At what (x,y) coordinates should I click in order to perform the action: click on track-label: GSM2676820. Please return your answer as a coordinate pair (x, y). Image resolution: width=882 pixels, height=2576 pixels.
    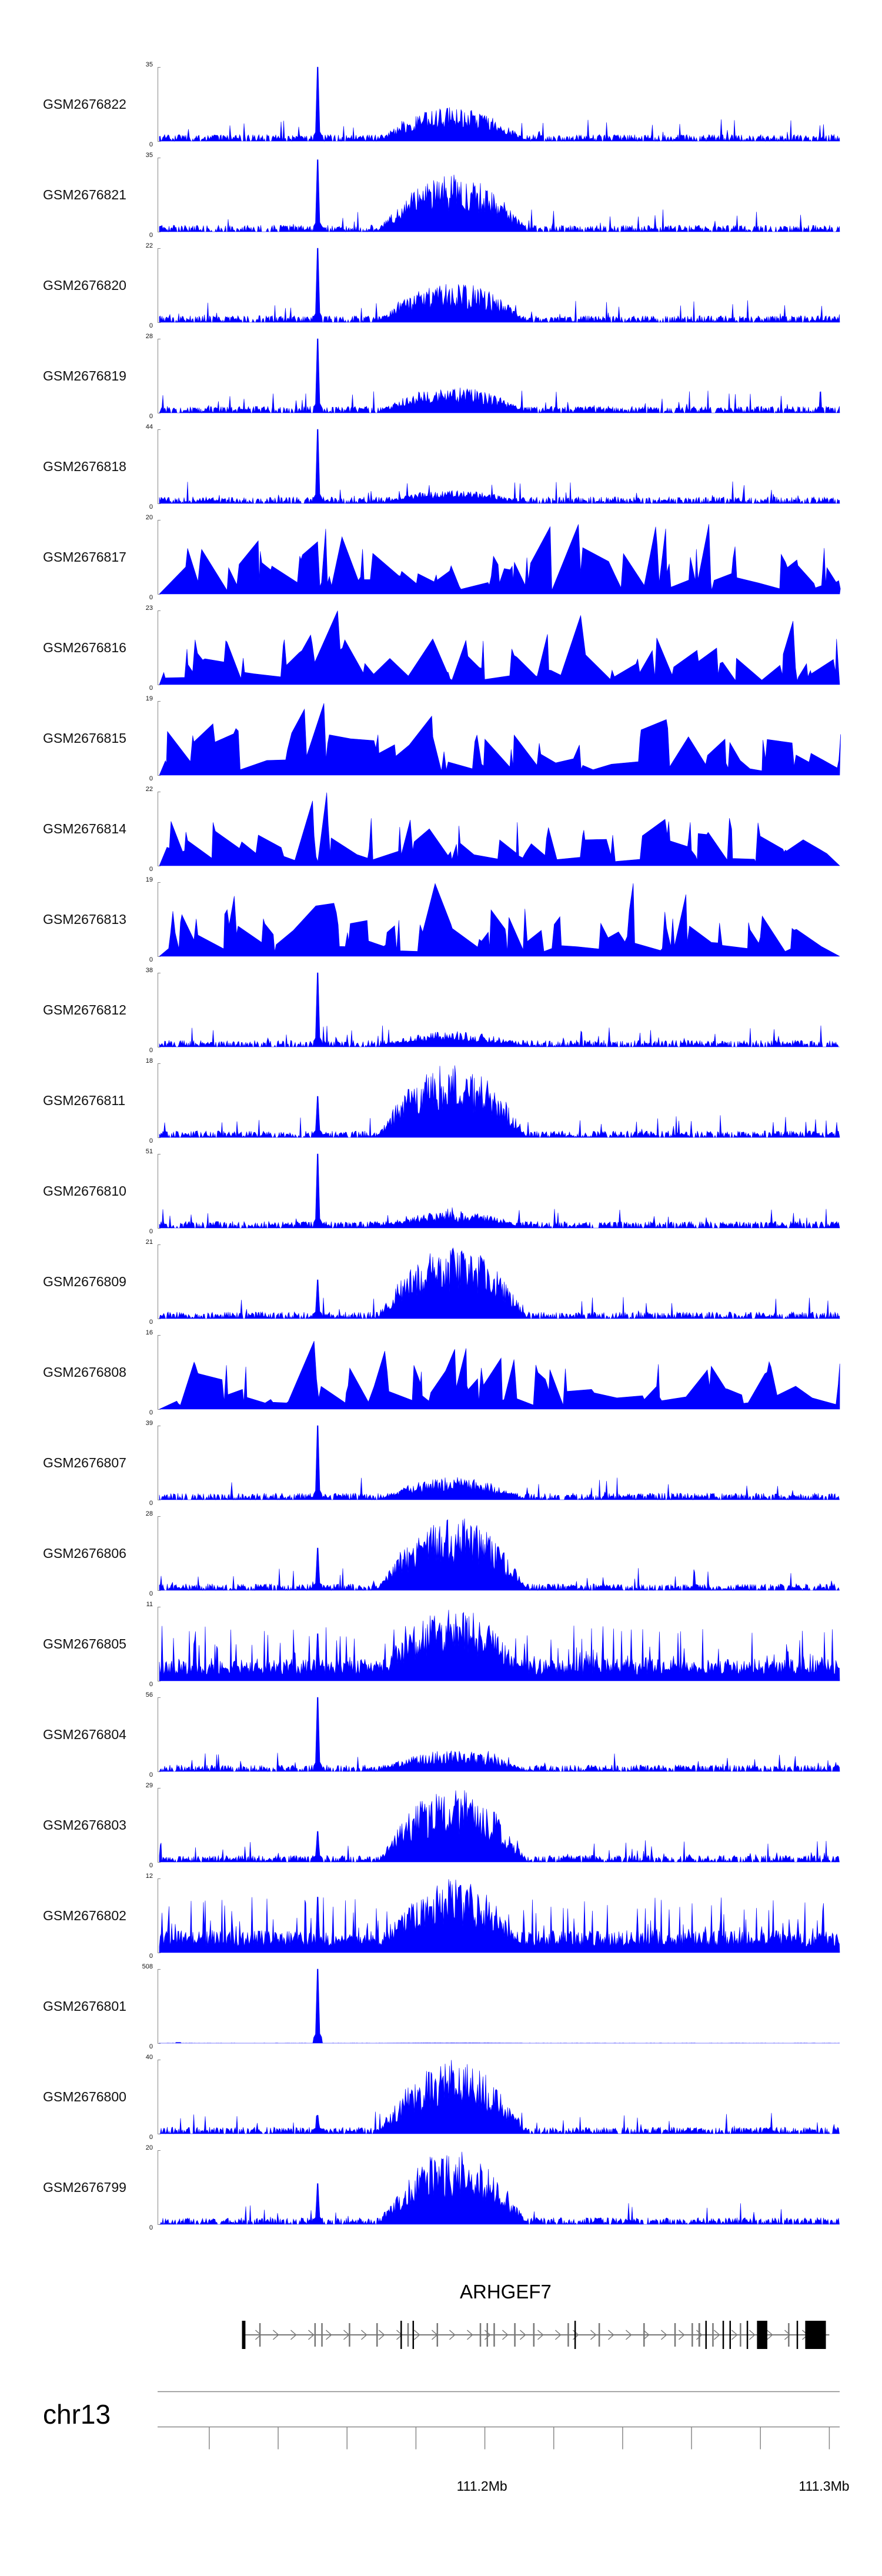
    Looking at the image, I should click on (84, 285).